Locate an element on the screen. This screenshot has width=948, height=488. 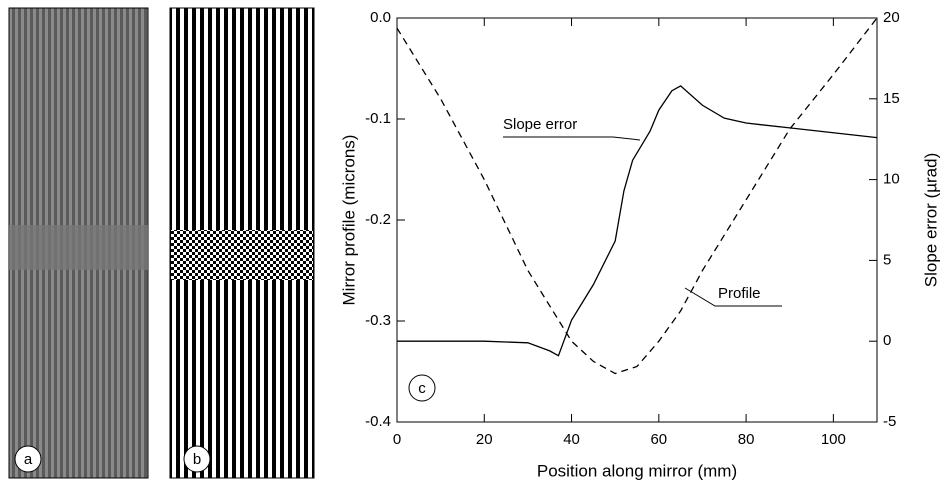
annotation: c is located at coordinates (422, 388).